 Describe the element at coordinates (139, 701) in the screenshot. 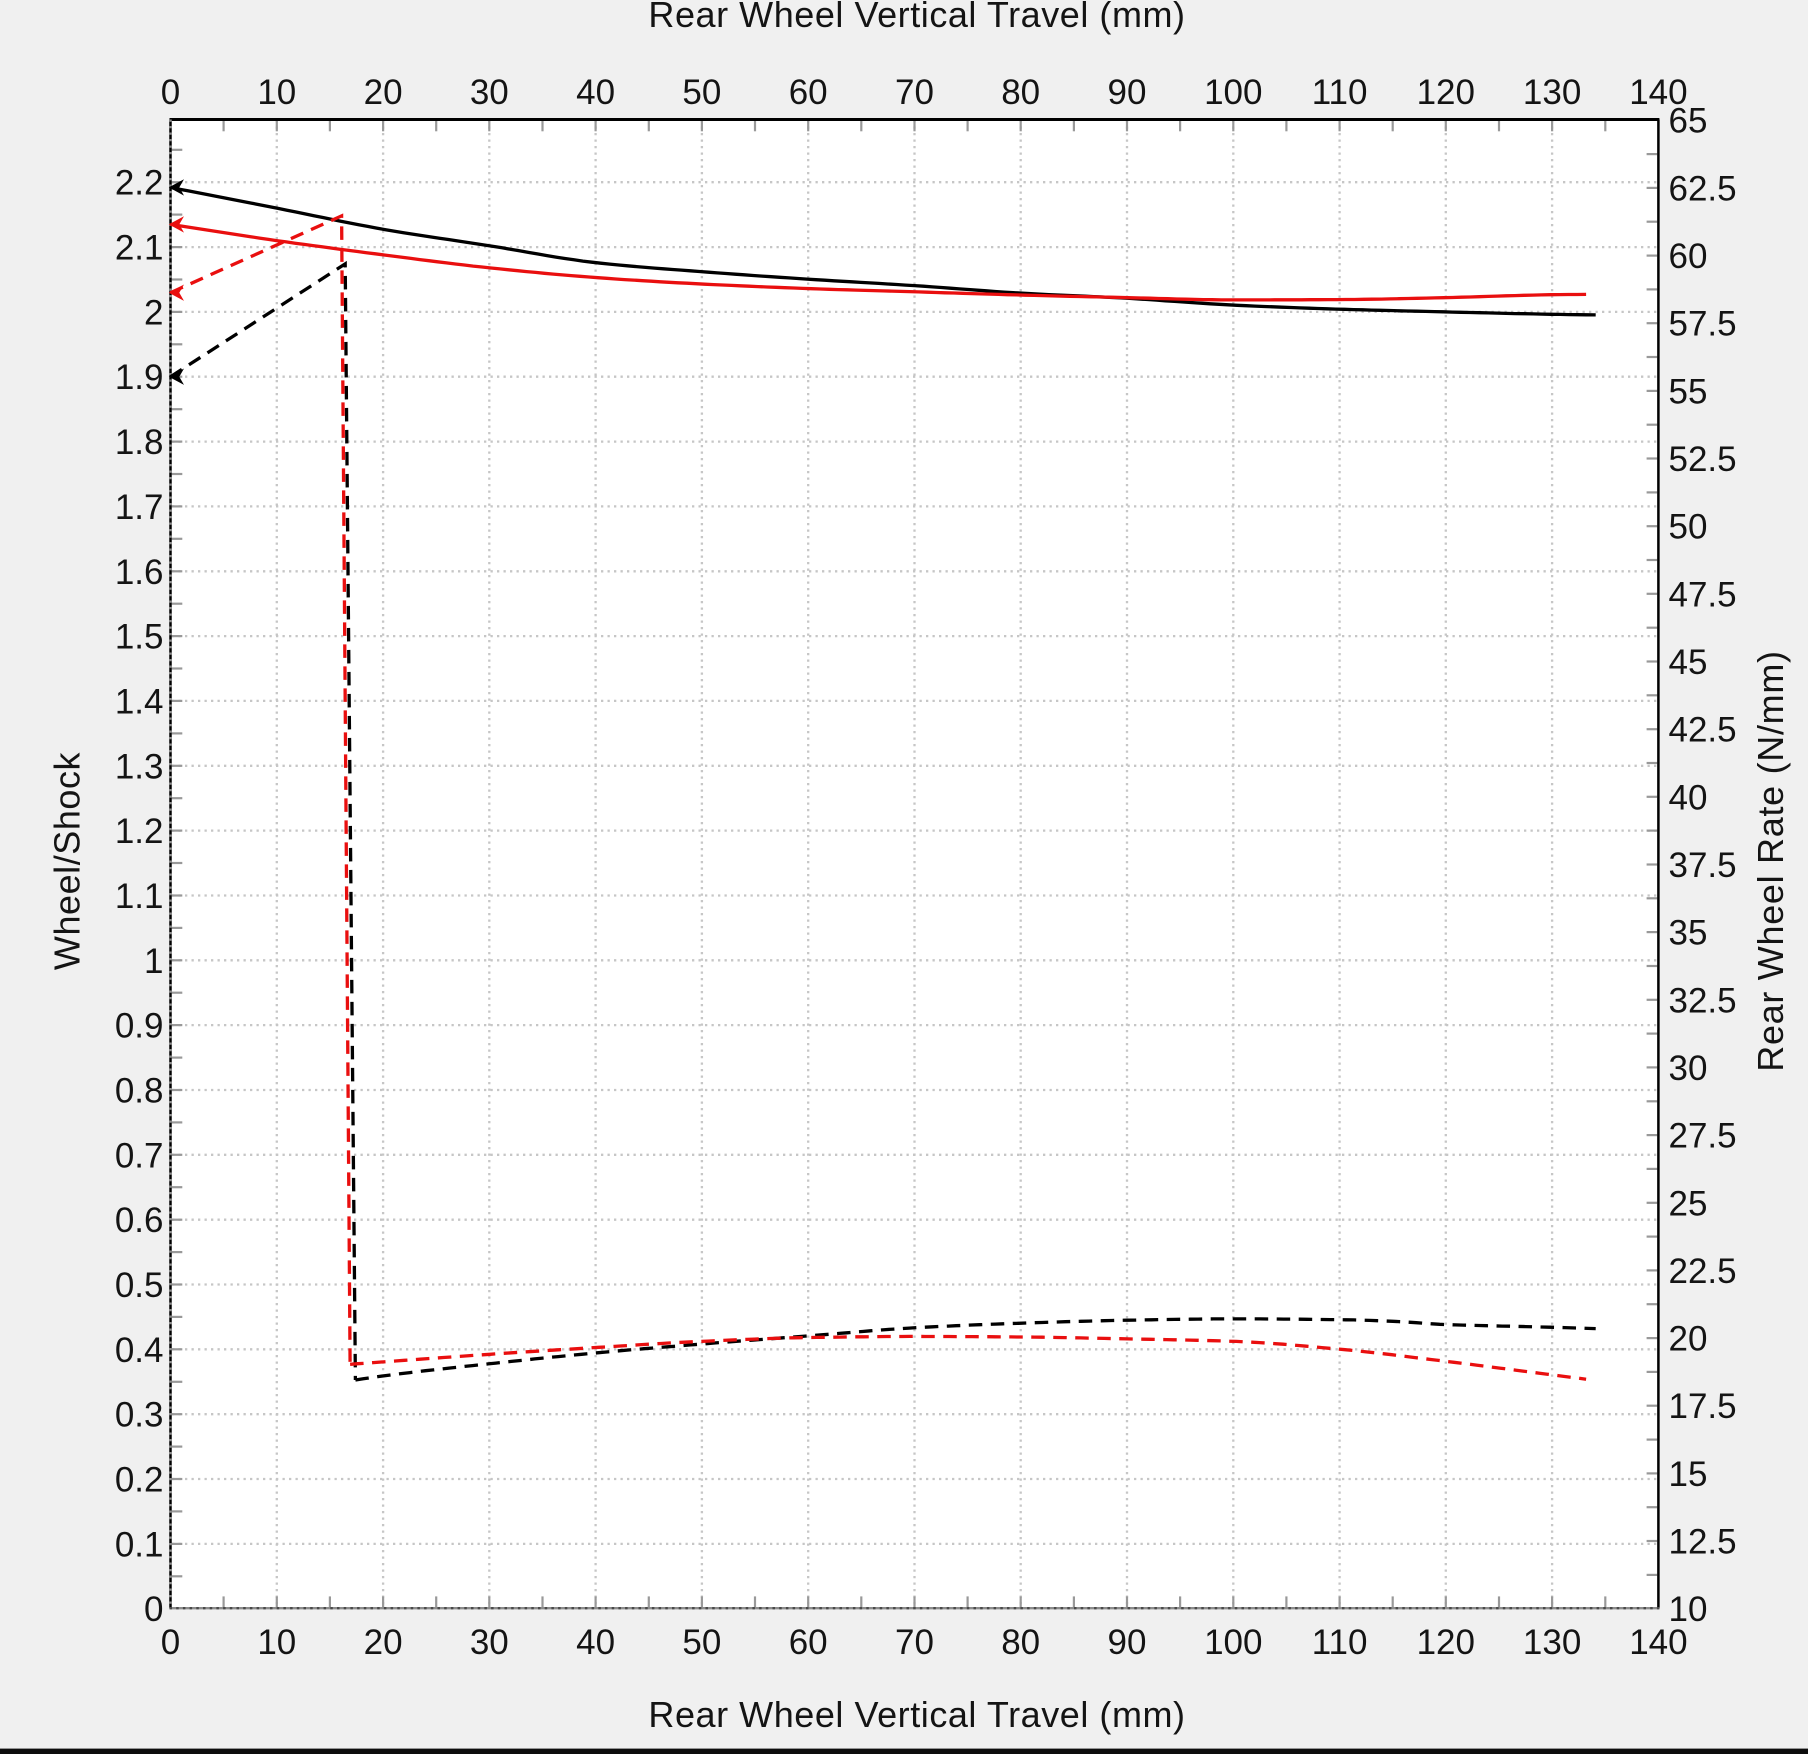

I see `svg-text: 1.4` at that location.